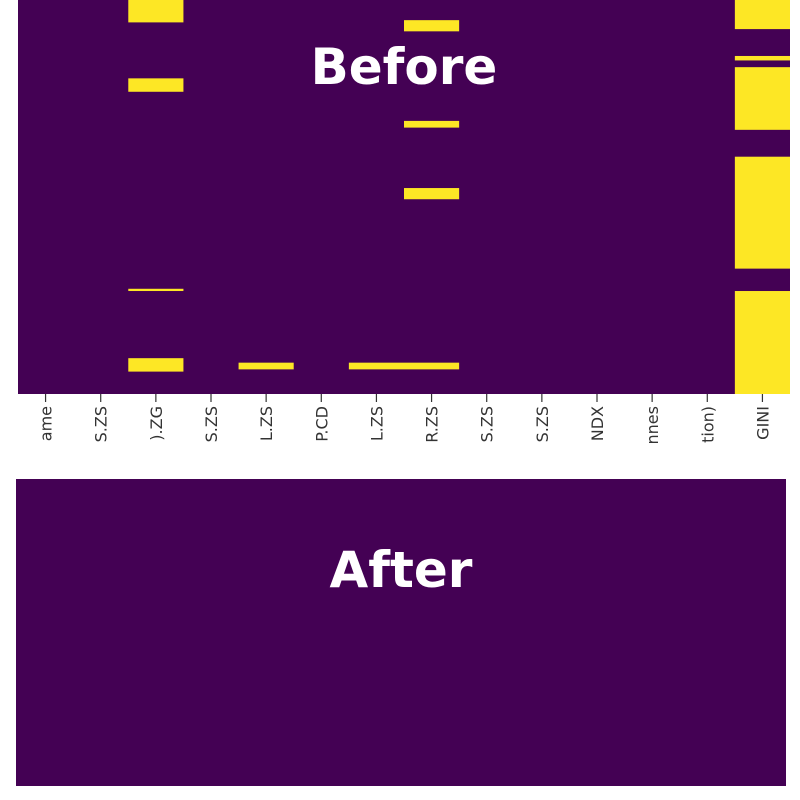 The height and width of the screenshot is (800, 800). What do you see at coordinates (101, 424) in the screenshot?
I see `x-tick-label-1: S.ZS` at bounding box center [101, 424].